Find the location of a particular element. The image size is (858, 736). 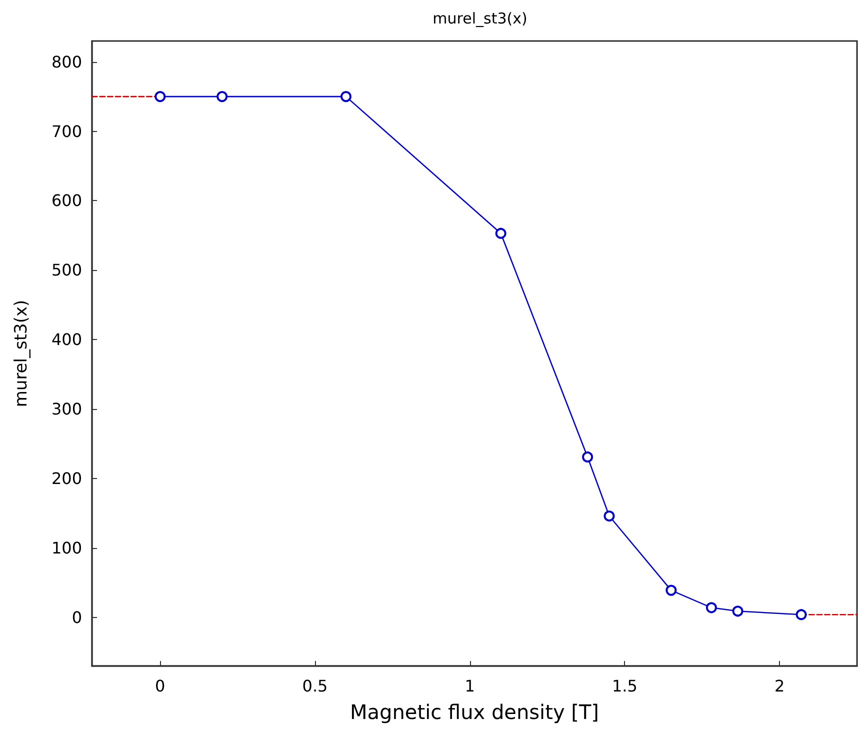

x-axis-title: Magnetic flux density [T] is located at coordinates (474, 712).